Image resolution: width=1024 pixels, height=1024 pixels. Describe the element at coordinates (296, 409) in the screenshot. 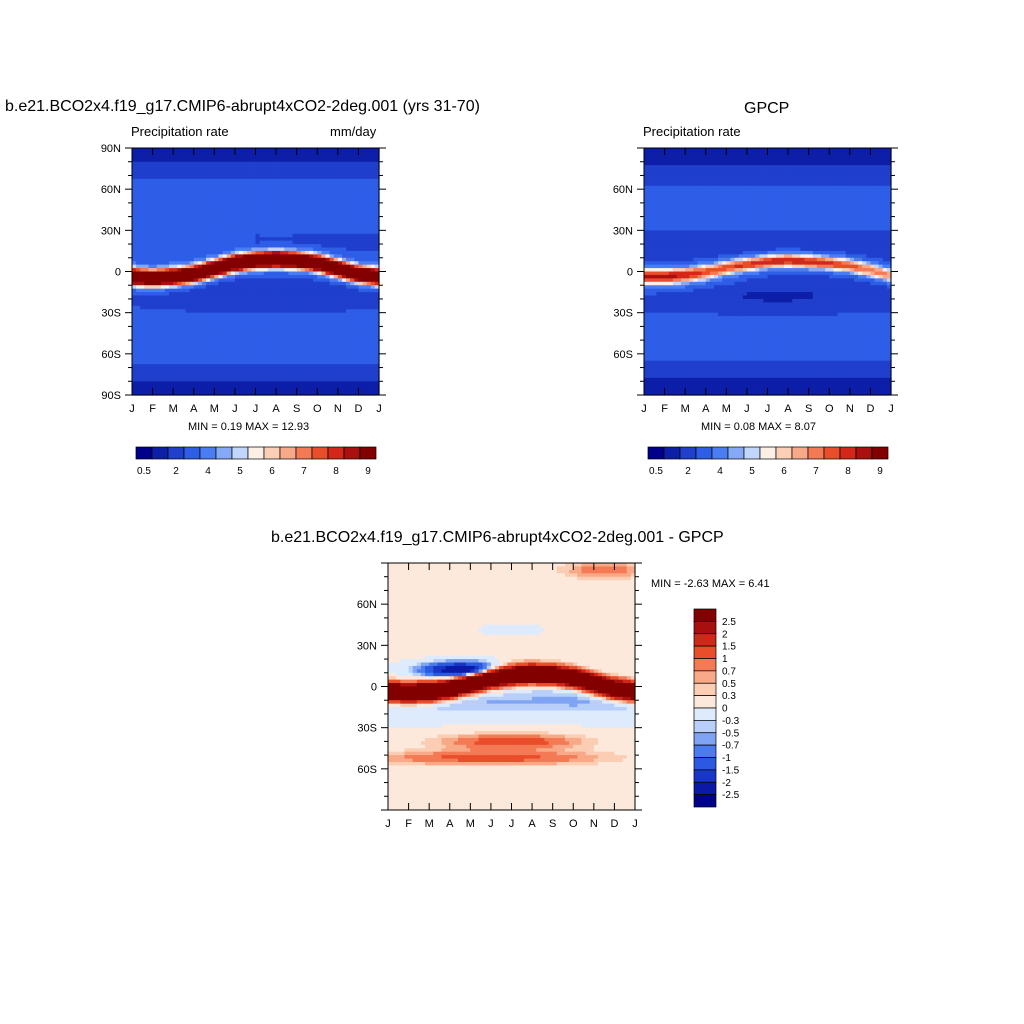

I see `left-month-label: S` at that location.